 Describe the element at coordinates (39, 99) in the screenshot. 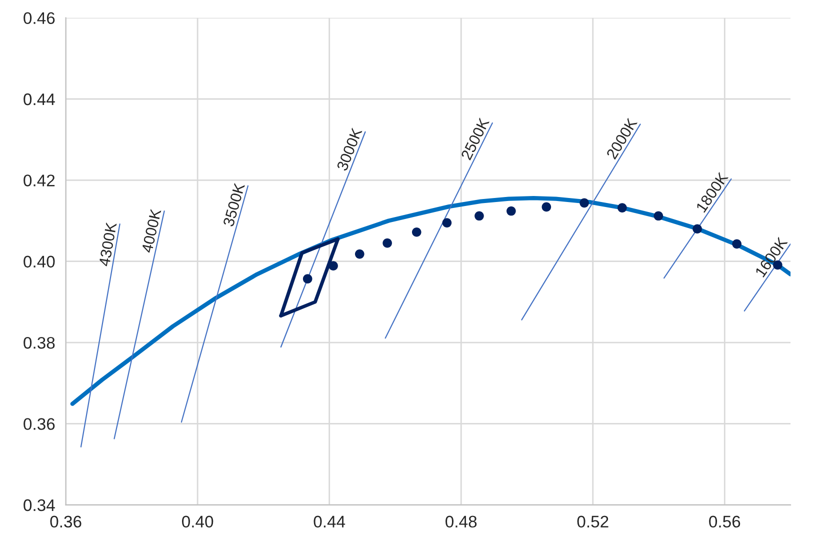

I see `y-tick-label: 0.44` at that location.